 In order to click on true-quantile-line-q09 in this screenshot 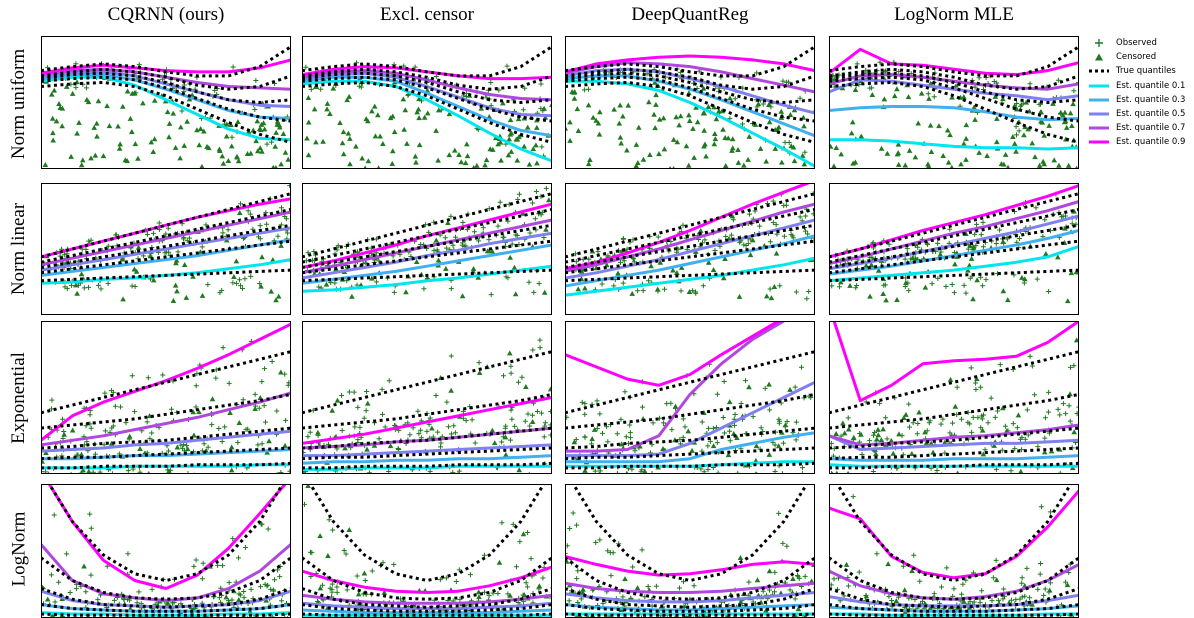, I will do `click(690, 225)`.